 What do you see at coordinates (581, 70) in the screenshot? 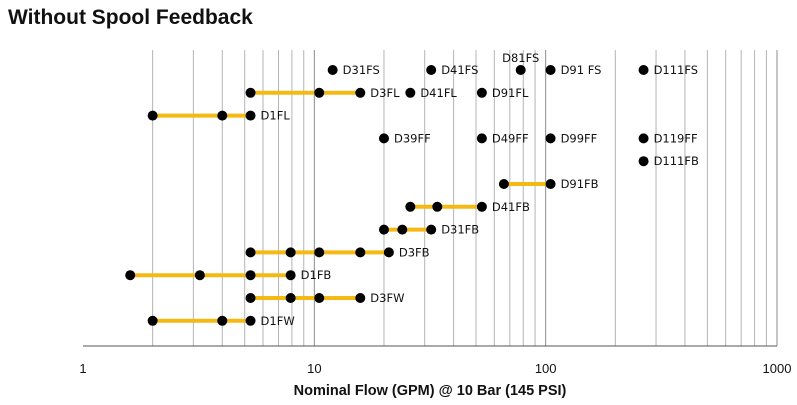
I see `point-label: D91 FS` at bounding box center [581, 70].